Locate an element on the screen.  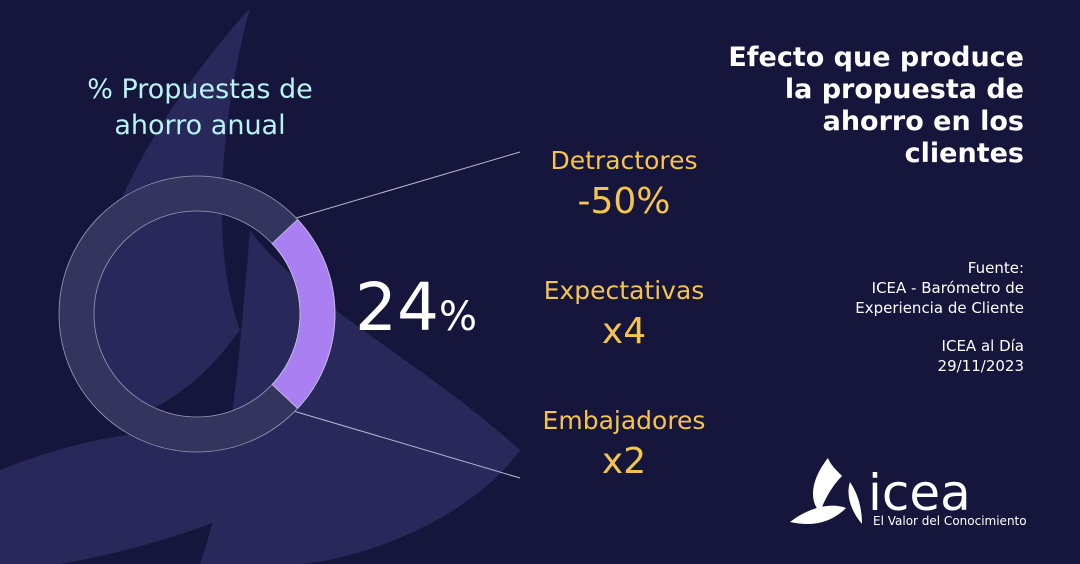
publication: ICEA al Día is located at coordinates (982, 346).